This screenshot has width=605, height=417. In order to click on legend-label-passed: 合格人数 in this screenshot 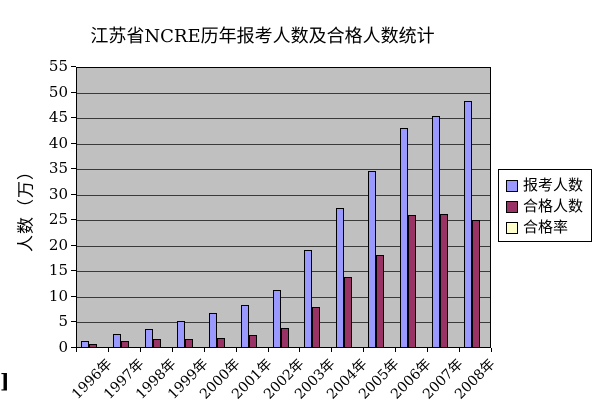, I will do `click(553, 206)`.